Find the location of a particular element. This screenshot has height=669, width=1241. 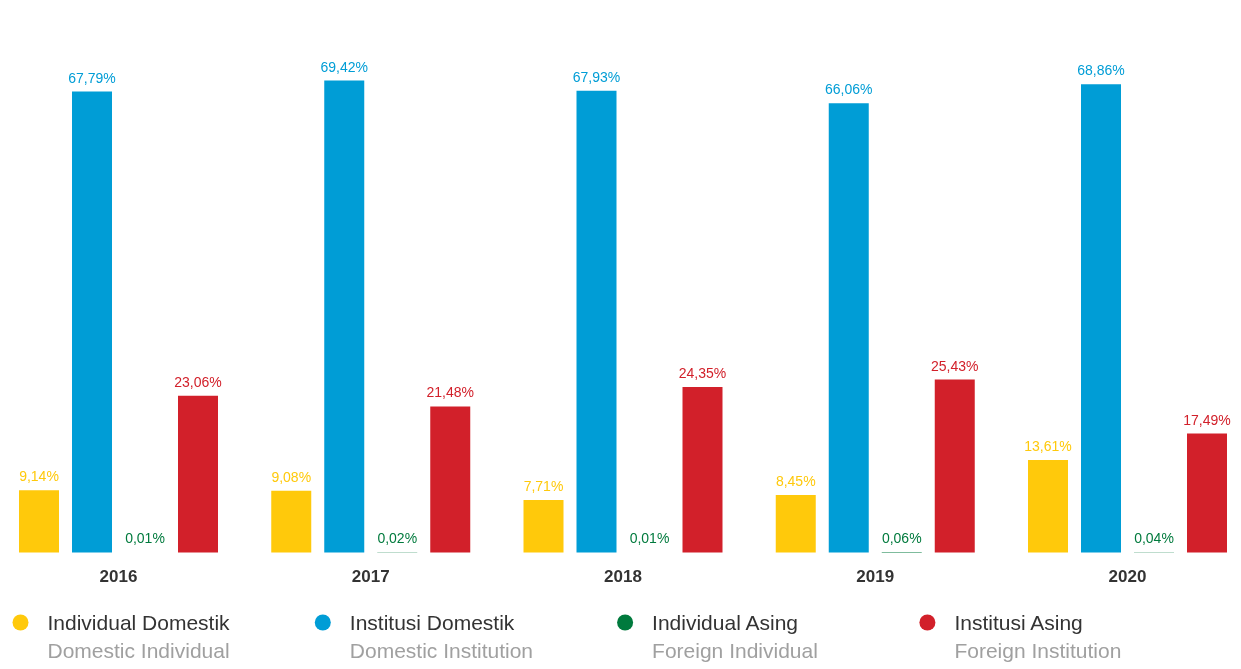

x-tick-label: 2016 is located at coordinates (118, 576).